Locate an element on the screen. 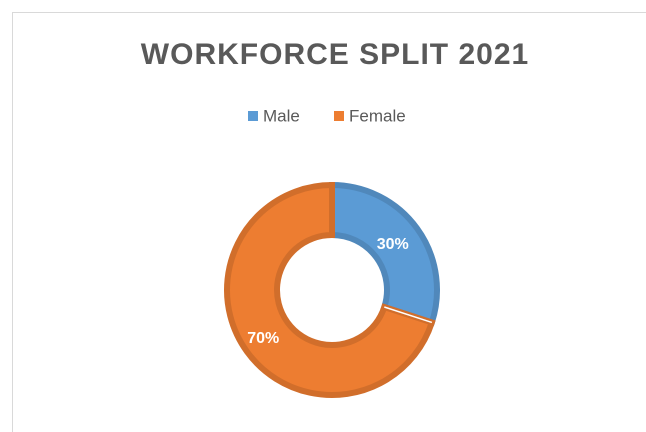  data-label: 70% is located at coordinates (263, 338).